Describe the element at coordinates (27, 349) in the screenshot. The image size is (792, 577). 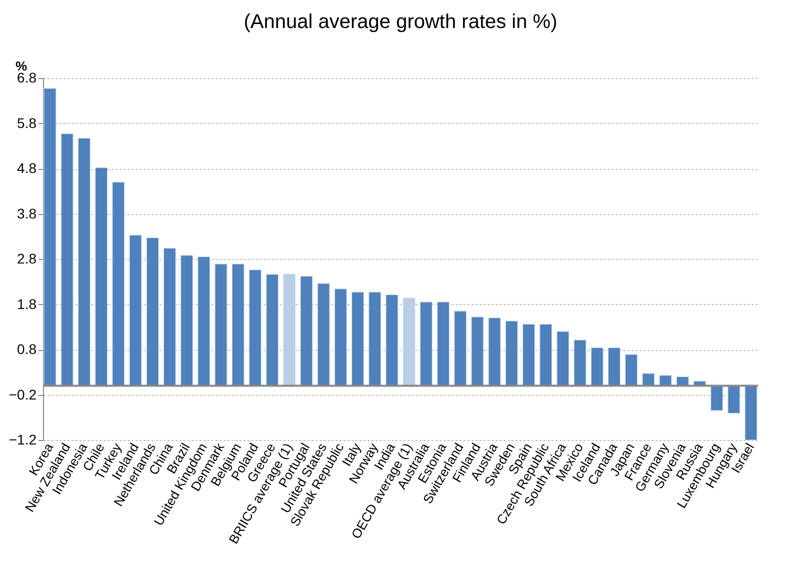
I see `y-tick-label: 0.8` at that location.